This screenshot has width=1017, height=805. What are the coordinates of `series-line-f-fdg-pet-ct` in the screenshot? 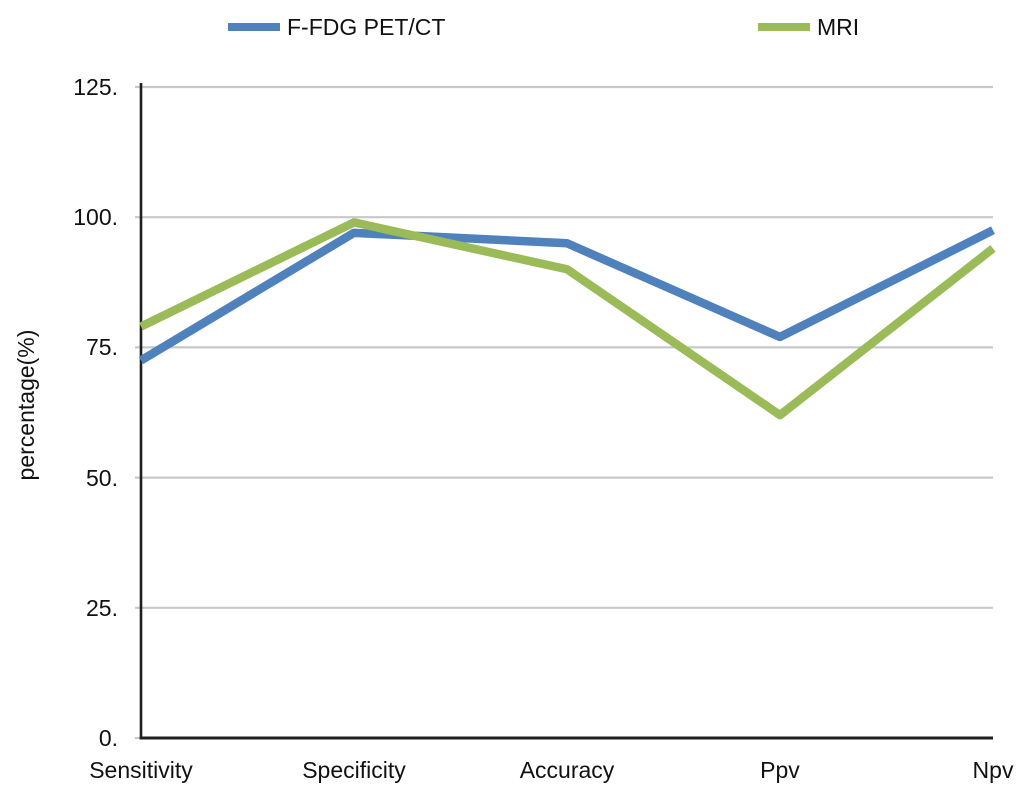 It's located at (566, 295).